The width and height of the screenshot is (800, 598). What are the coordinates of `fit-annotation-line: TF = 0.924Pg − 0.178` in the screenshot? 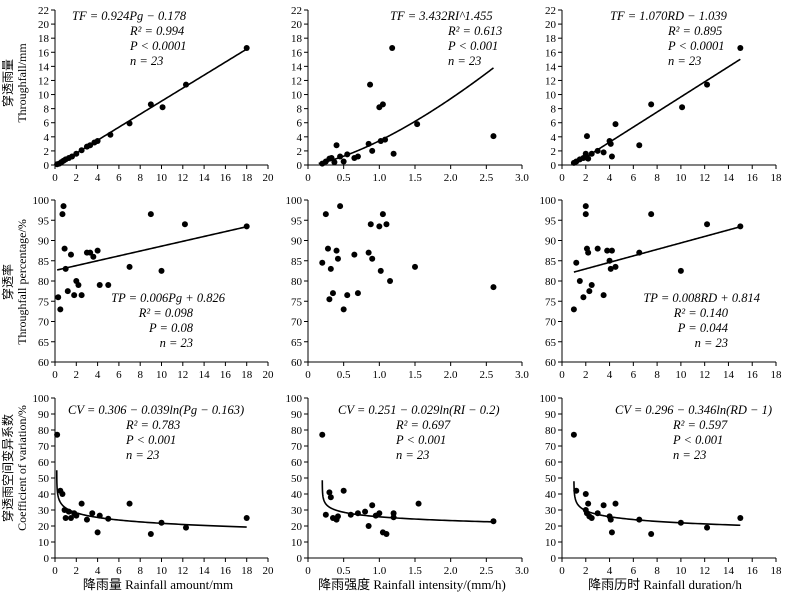 It's located at (129, 16).